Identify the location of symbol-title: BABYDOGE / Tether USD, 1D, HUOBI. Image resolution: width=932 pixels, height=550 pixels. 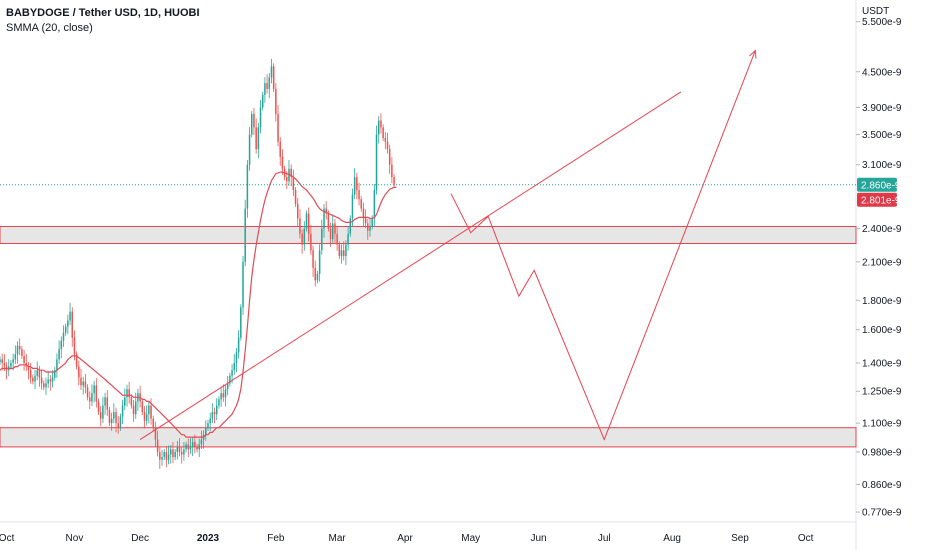
(103, 13).